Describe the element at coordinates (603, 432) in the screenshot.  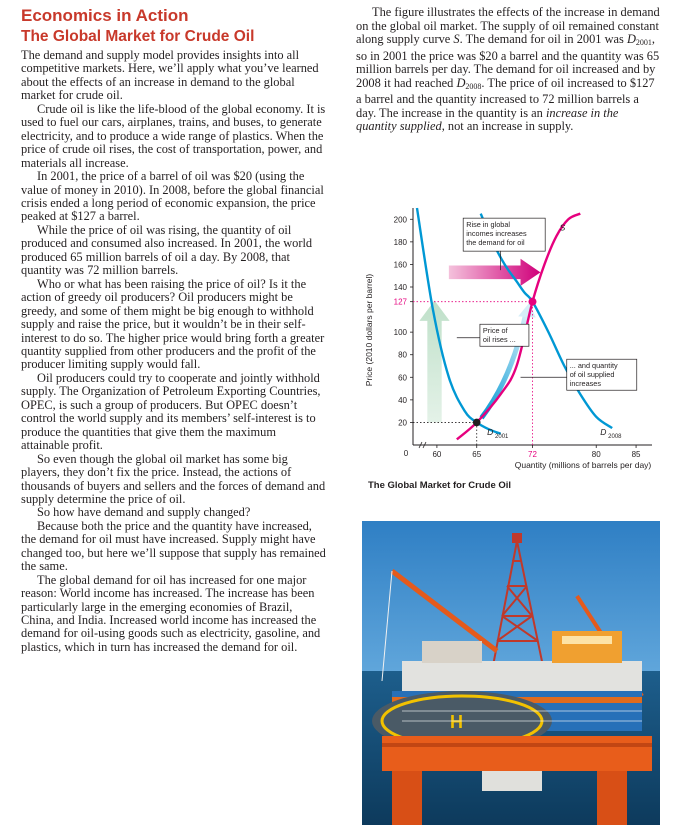
I see `demand-2008-label: D` at that location.